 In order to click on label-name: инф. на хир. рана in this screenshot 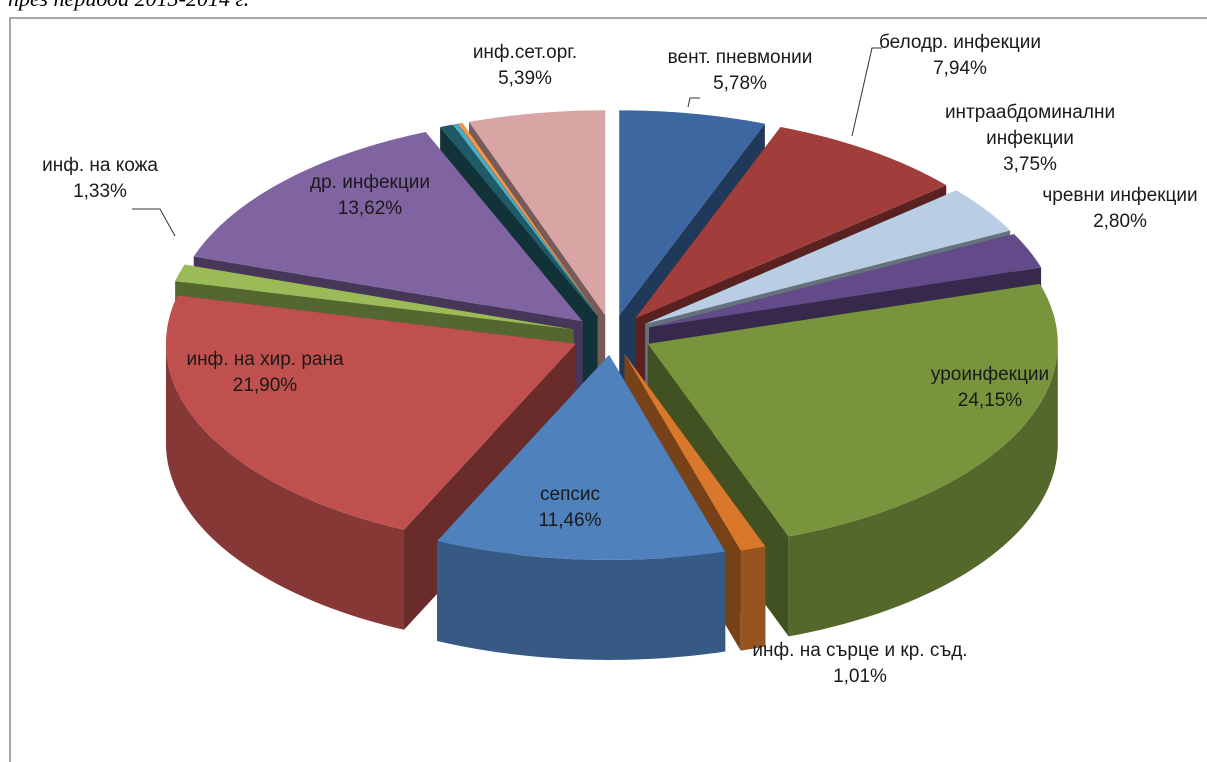, I will do `click(265, 359)`.